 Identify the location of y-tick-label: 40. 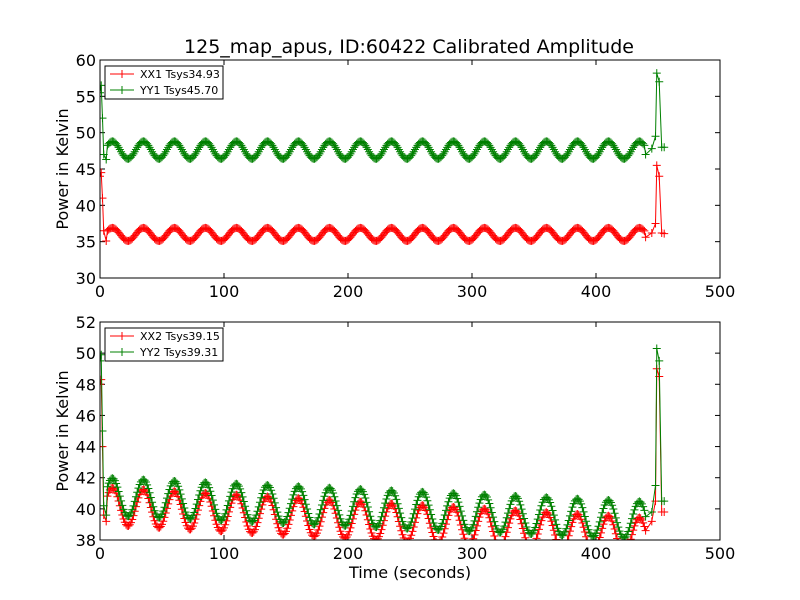
(86, 205).